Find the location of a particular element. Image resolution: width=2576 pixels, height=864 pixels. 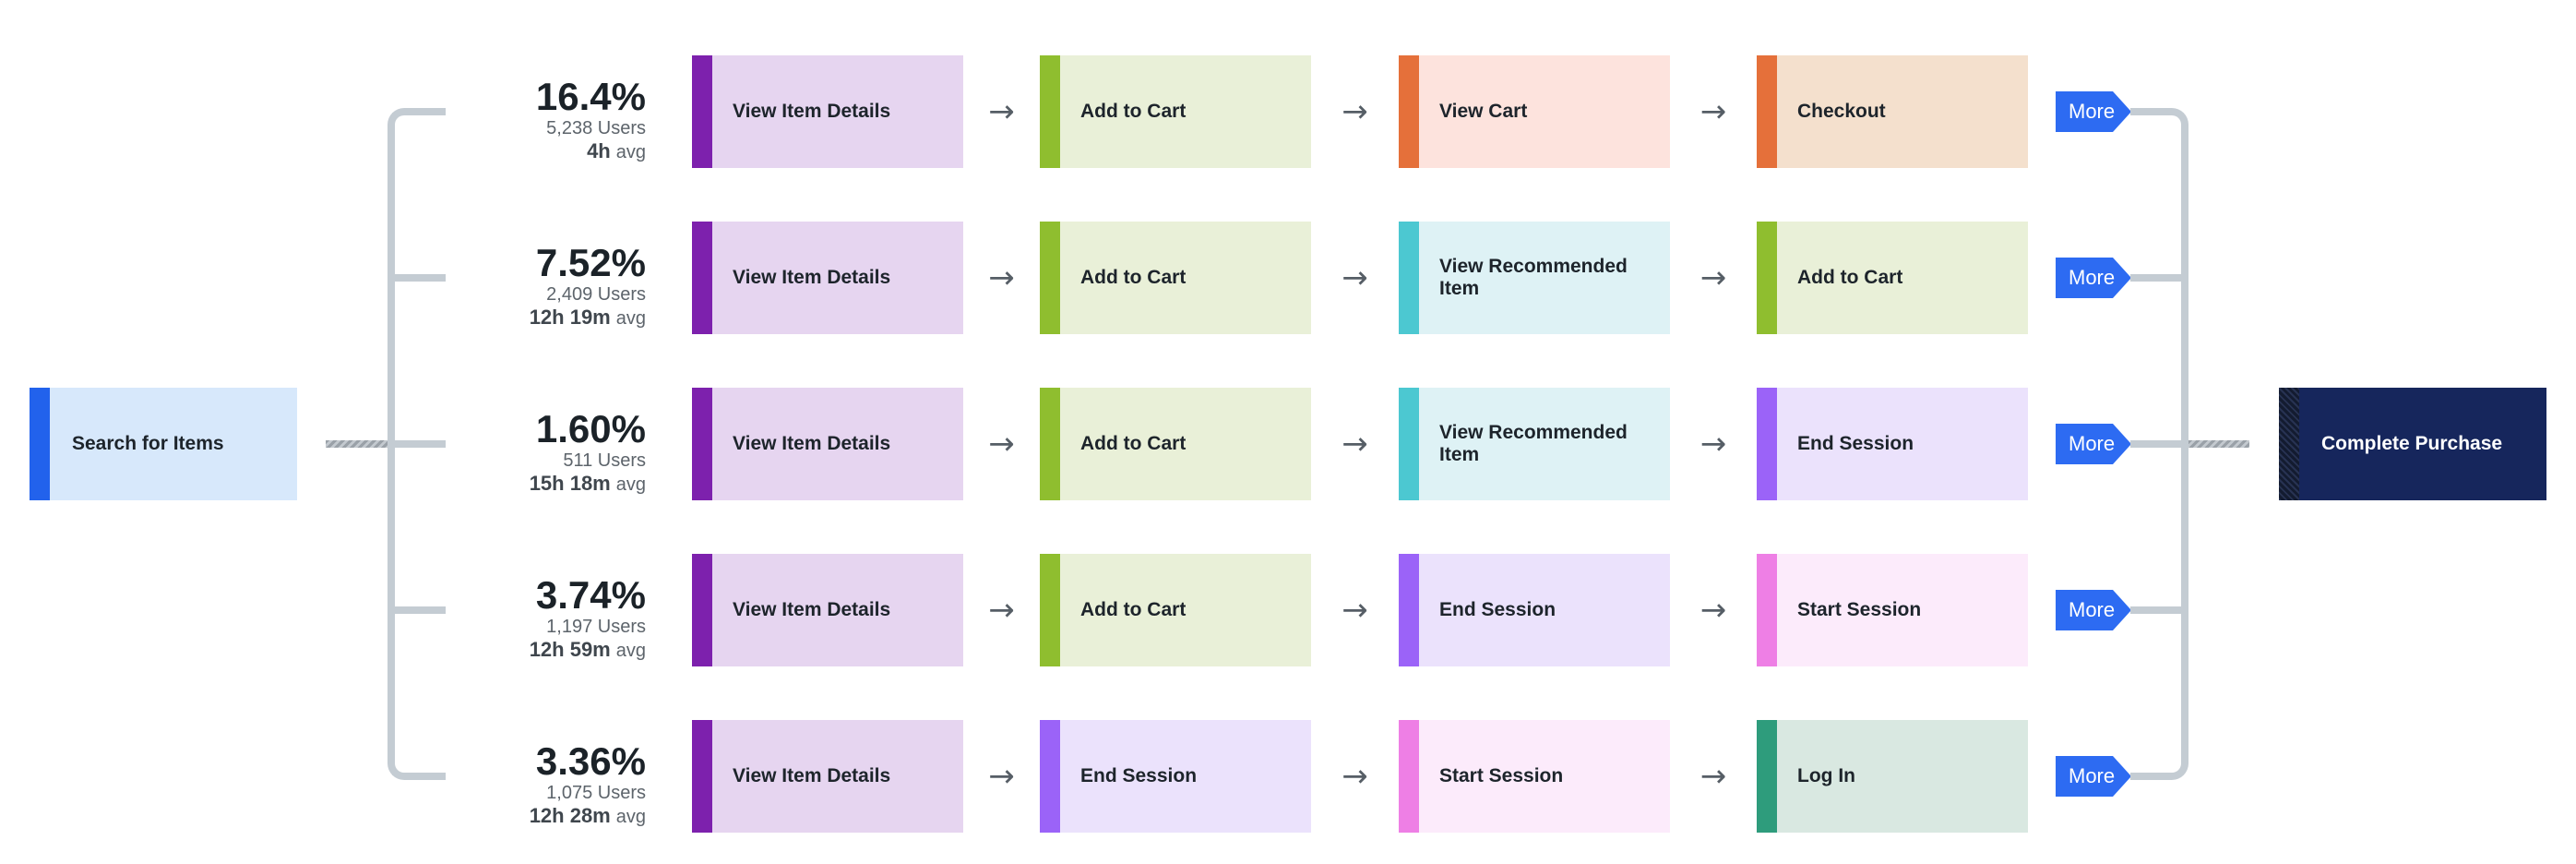

path-avg-duration: 12h 19m avg is located at coordinates (508, 318).